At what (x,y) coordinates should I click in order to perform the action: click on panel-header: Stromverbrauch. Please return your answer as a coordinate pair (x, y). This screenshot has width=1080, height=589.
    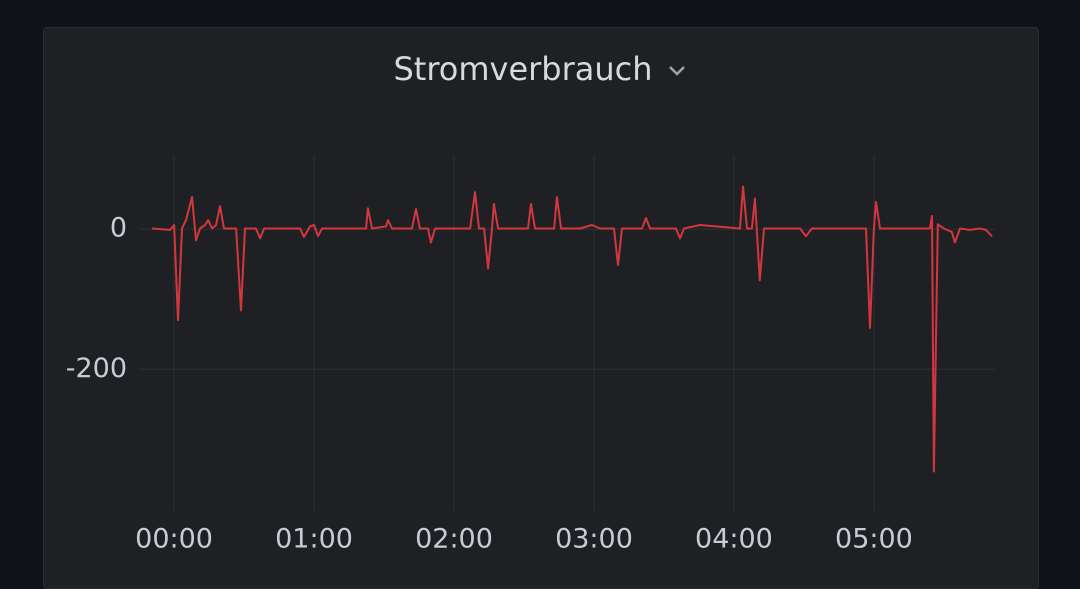
    Looking at the image, I should click on (540, 69).